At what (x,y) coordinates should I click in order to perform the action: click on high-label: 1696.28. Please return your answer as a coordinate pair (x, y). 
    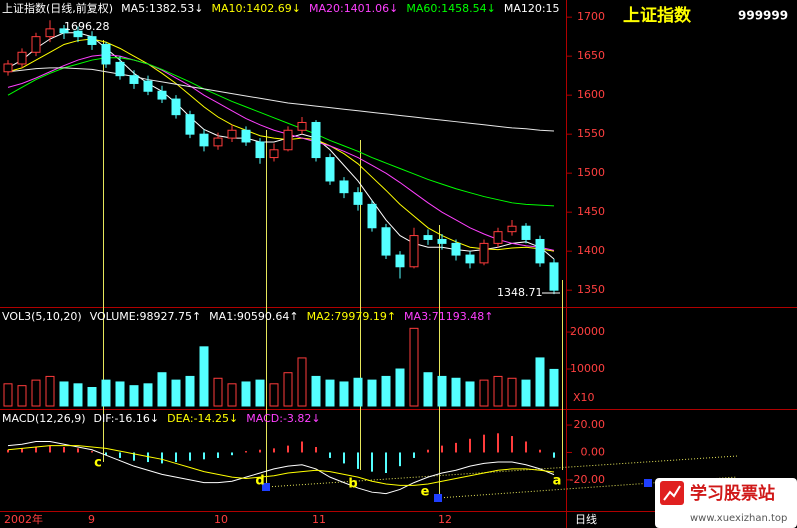
    Looking at the image, I should click on (87, 26).